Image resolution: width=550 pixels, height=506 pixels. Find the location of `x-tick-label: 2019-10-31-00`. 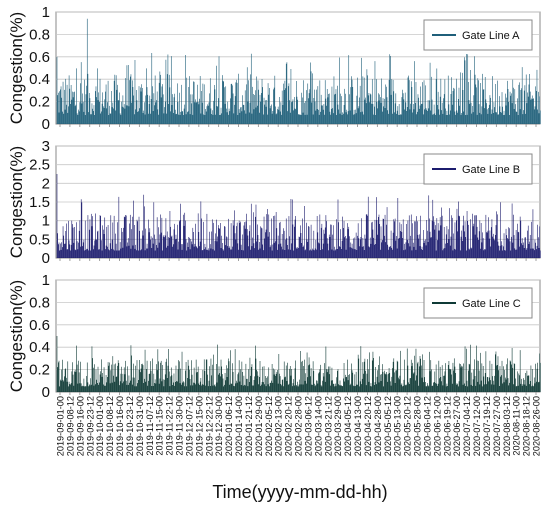

x-tick-label: 2019-10-31-00 is located at coordinates (140, 426).